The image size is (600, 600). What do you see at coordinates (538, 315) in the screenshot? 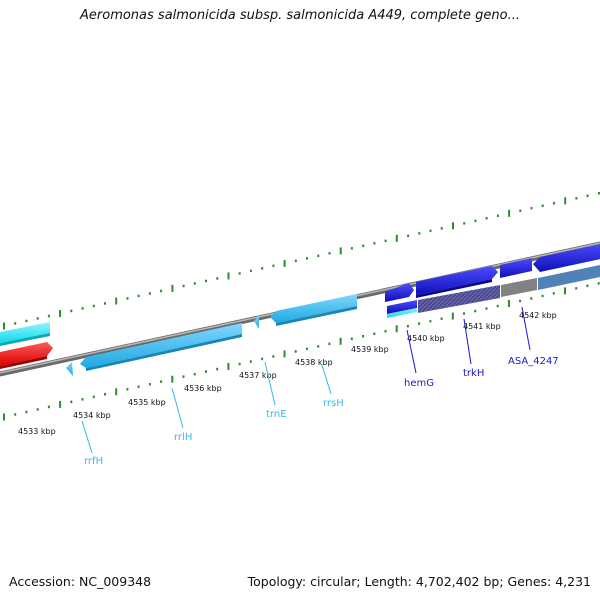
I see `tick-label-4542: 4542 kbp` at bounding box center [538, 315].